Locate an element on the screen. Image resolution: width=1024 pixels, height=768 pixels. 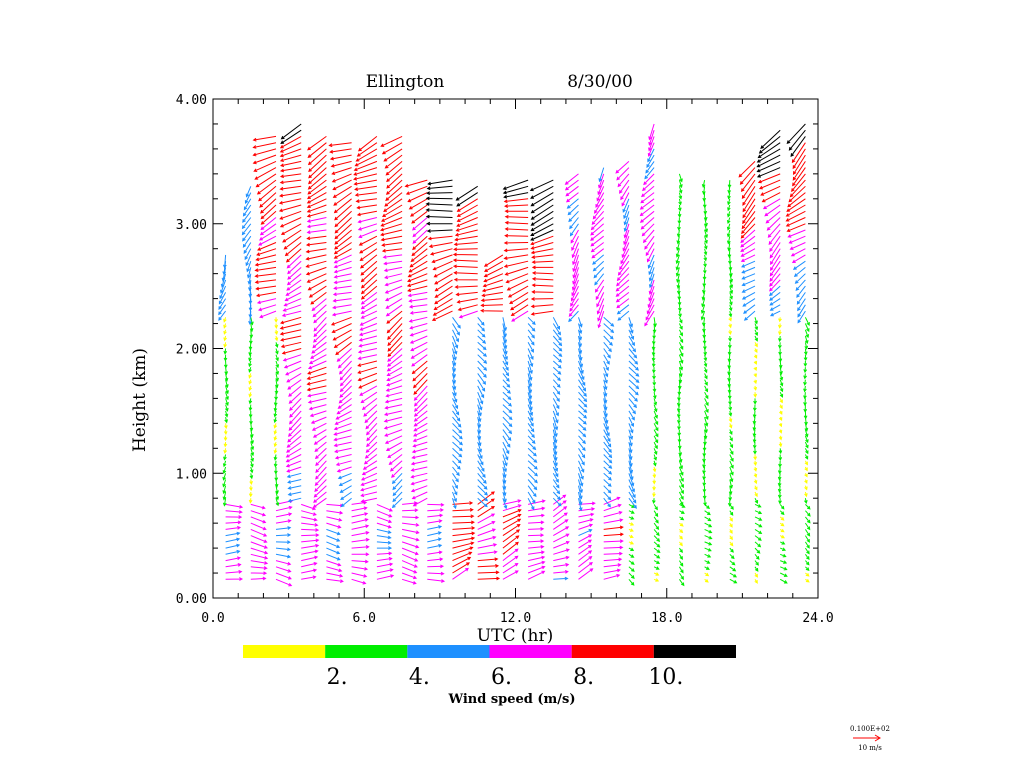
colorbar-tick-label: 10. is located at coordinates (665, 677).